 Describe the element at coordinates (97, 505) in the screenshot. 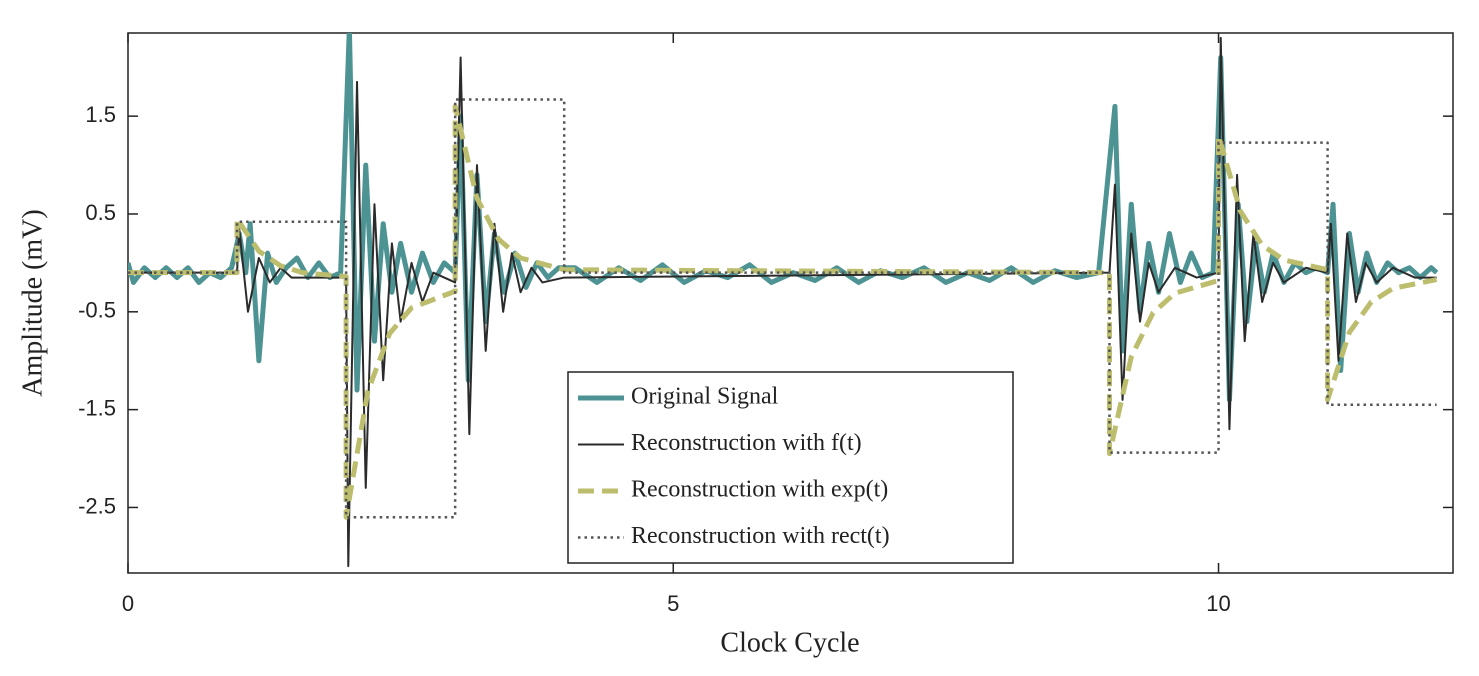

I see `y-tick-label: -2.5` at that location.